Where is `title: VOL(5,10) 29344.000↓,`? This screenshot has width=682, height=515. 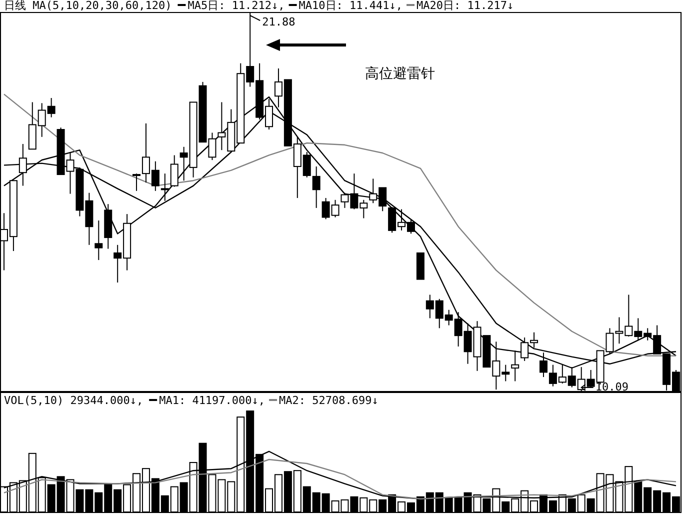
title: VOL(5,10) 29344.000↓, is located at coordinates (74, 400).